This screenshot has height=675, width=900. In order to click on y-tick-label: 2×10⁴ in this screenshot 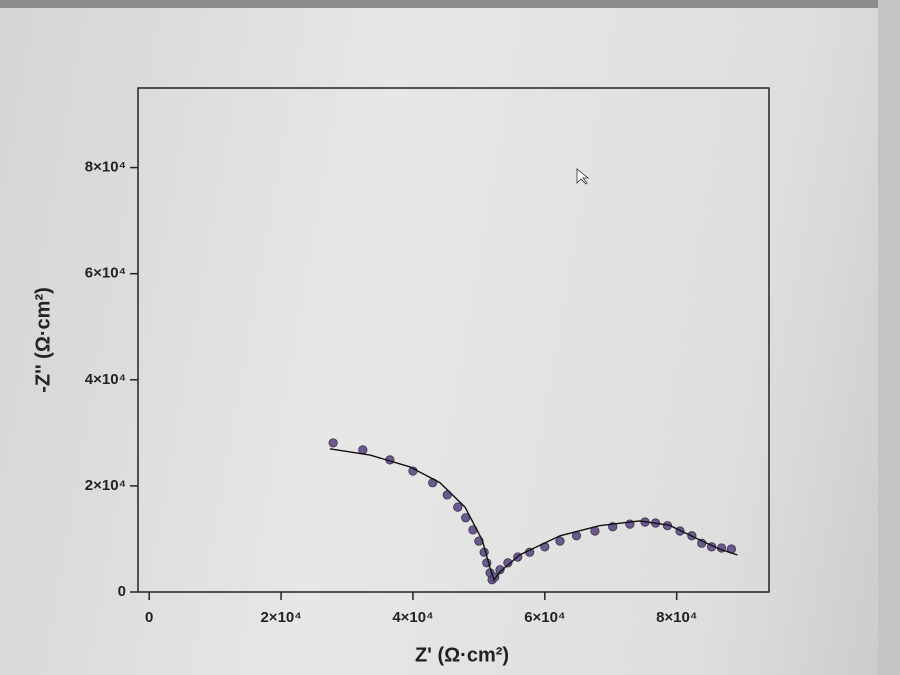, I will do `click(105, 485)`.